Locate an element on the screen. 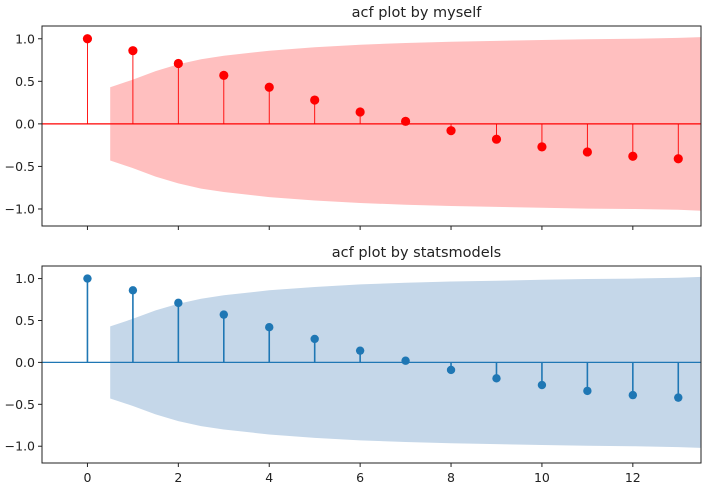  chart-title: acf plot by statsmodels is located at coordinates (416, 253).